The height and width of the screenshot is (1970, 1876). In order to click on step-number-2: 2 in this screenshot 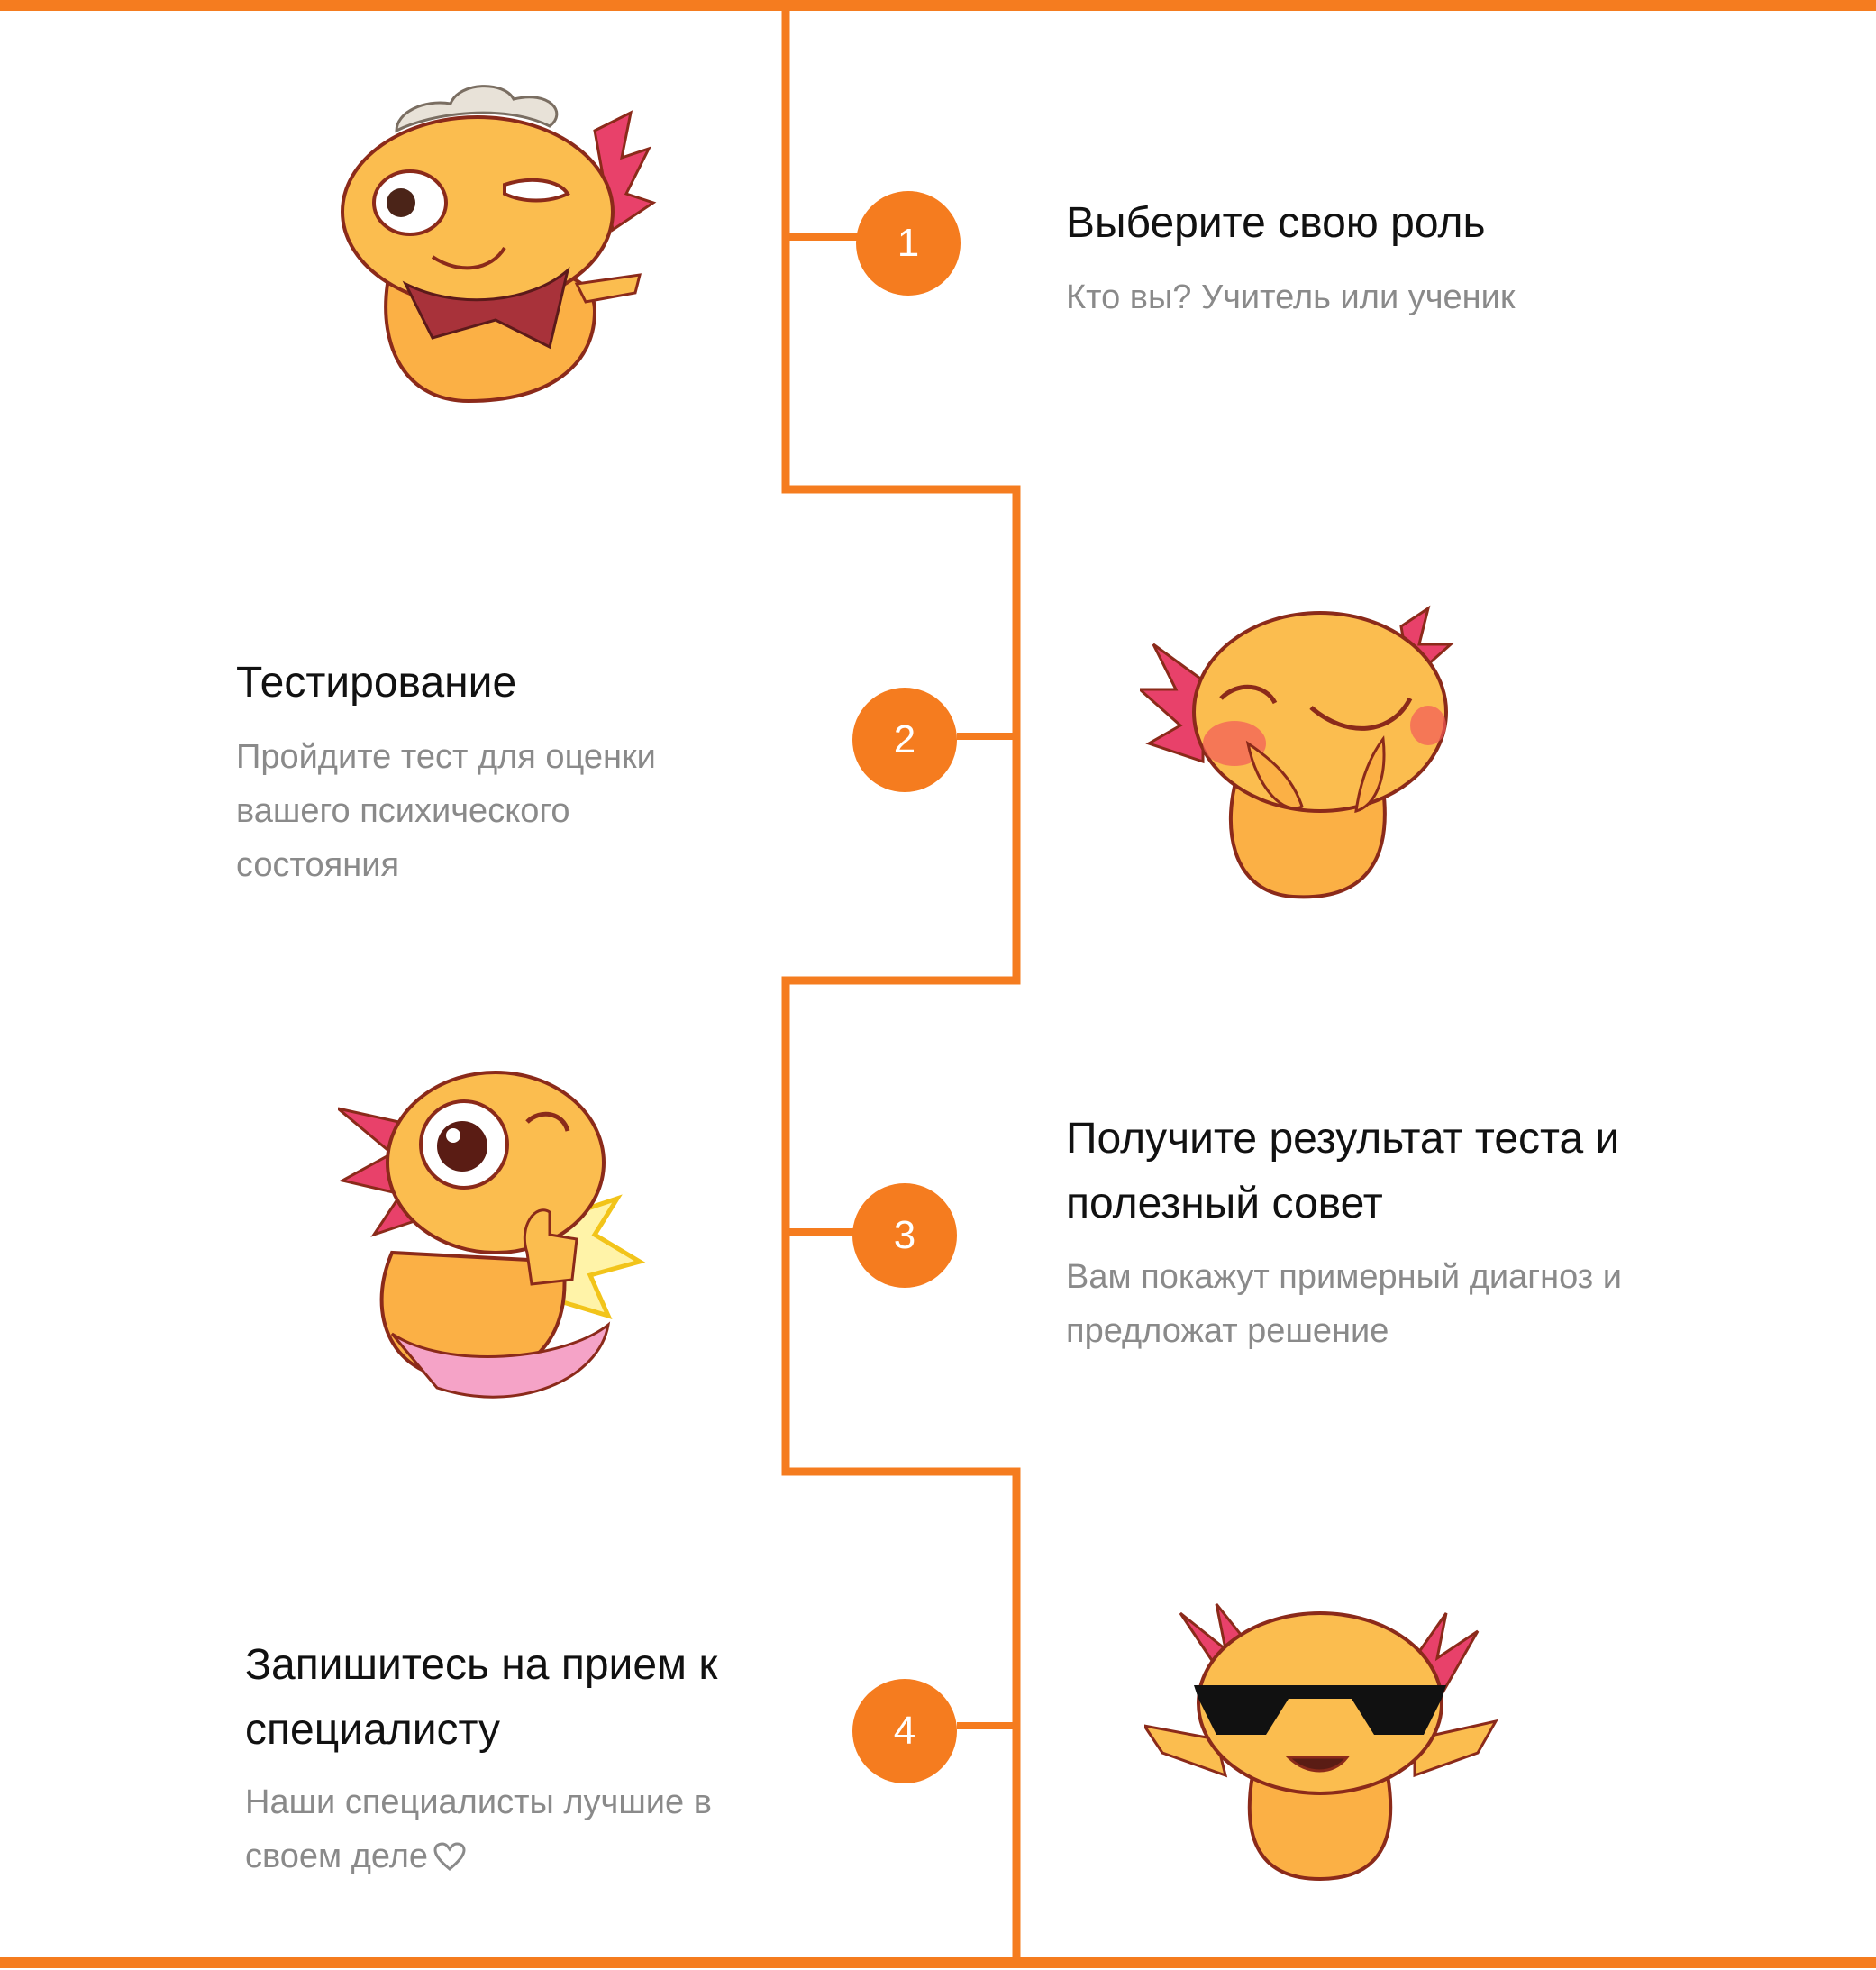, I will do `click(905, 740)`.